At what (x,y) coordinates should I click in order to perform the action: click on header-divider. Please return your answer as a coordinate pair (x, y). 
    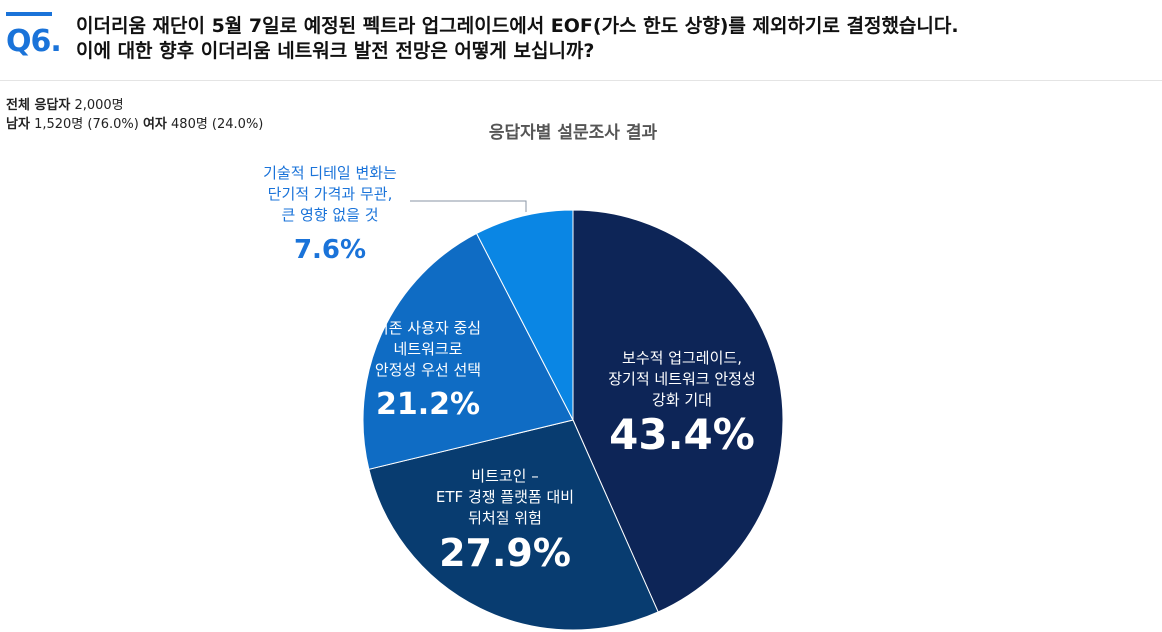
    Looking at the image, I should click on (581, 80).